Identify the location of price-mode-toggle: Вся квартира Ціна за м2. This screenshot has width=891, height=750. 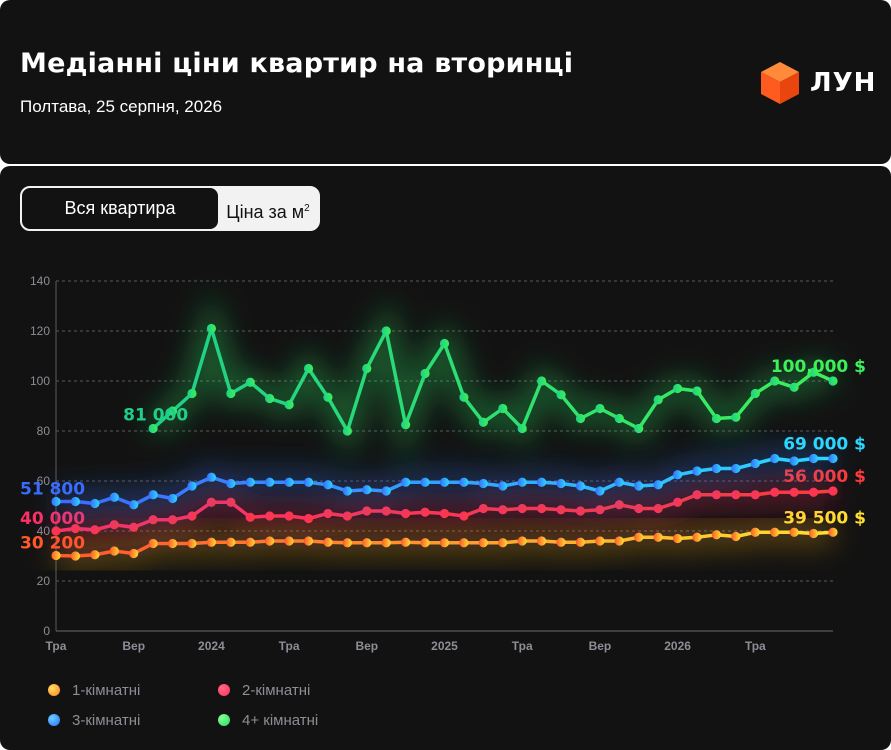
(170, 208).